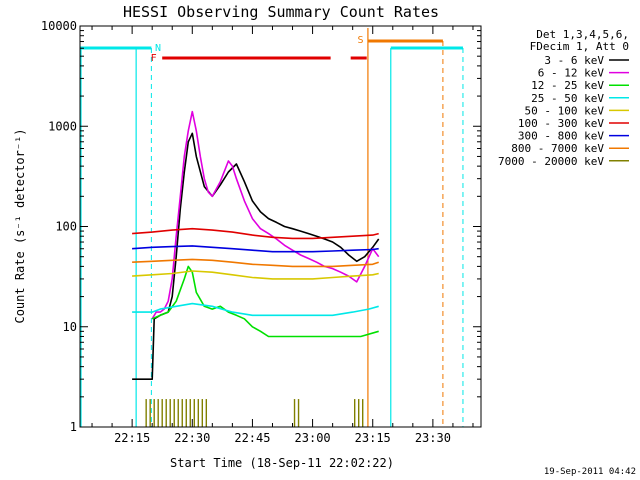  Describe the element at coordinates (154, 58) in the screenshot. I see `flare-flag-label: F` at that location.